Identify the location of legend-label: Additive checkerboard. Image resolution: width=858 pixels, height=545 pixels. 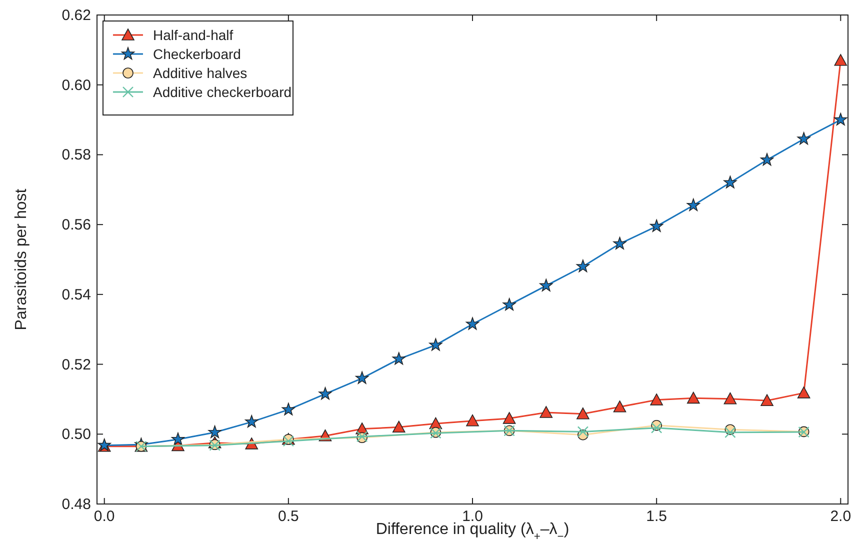
(222, 92).